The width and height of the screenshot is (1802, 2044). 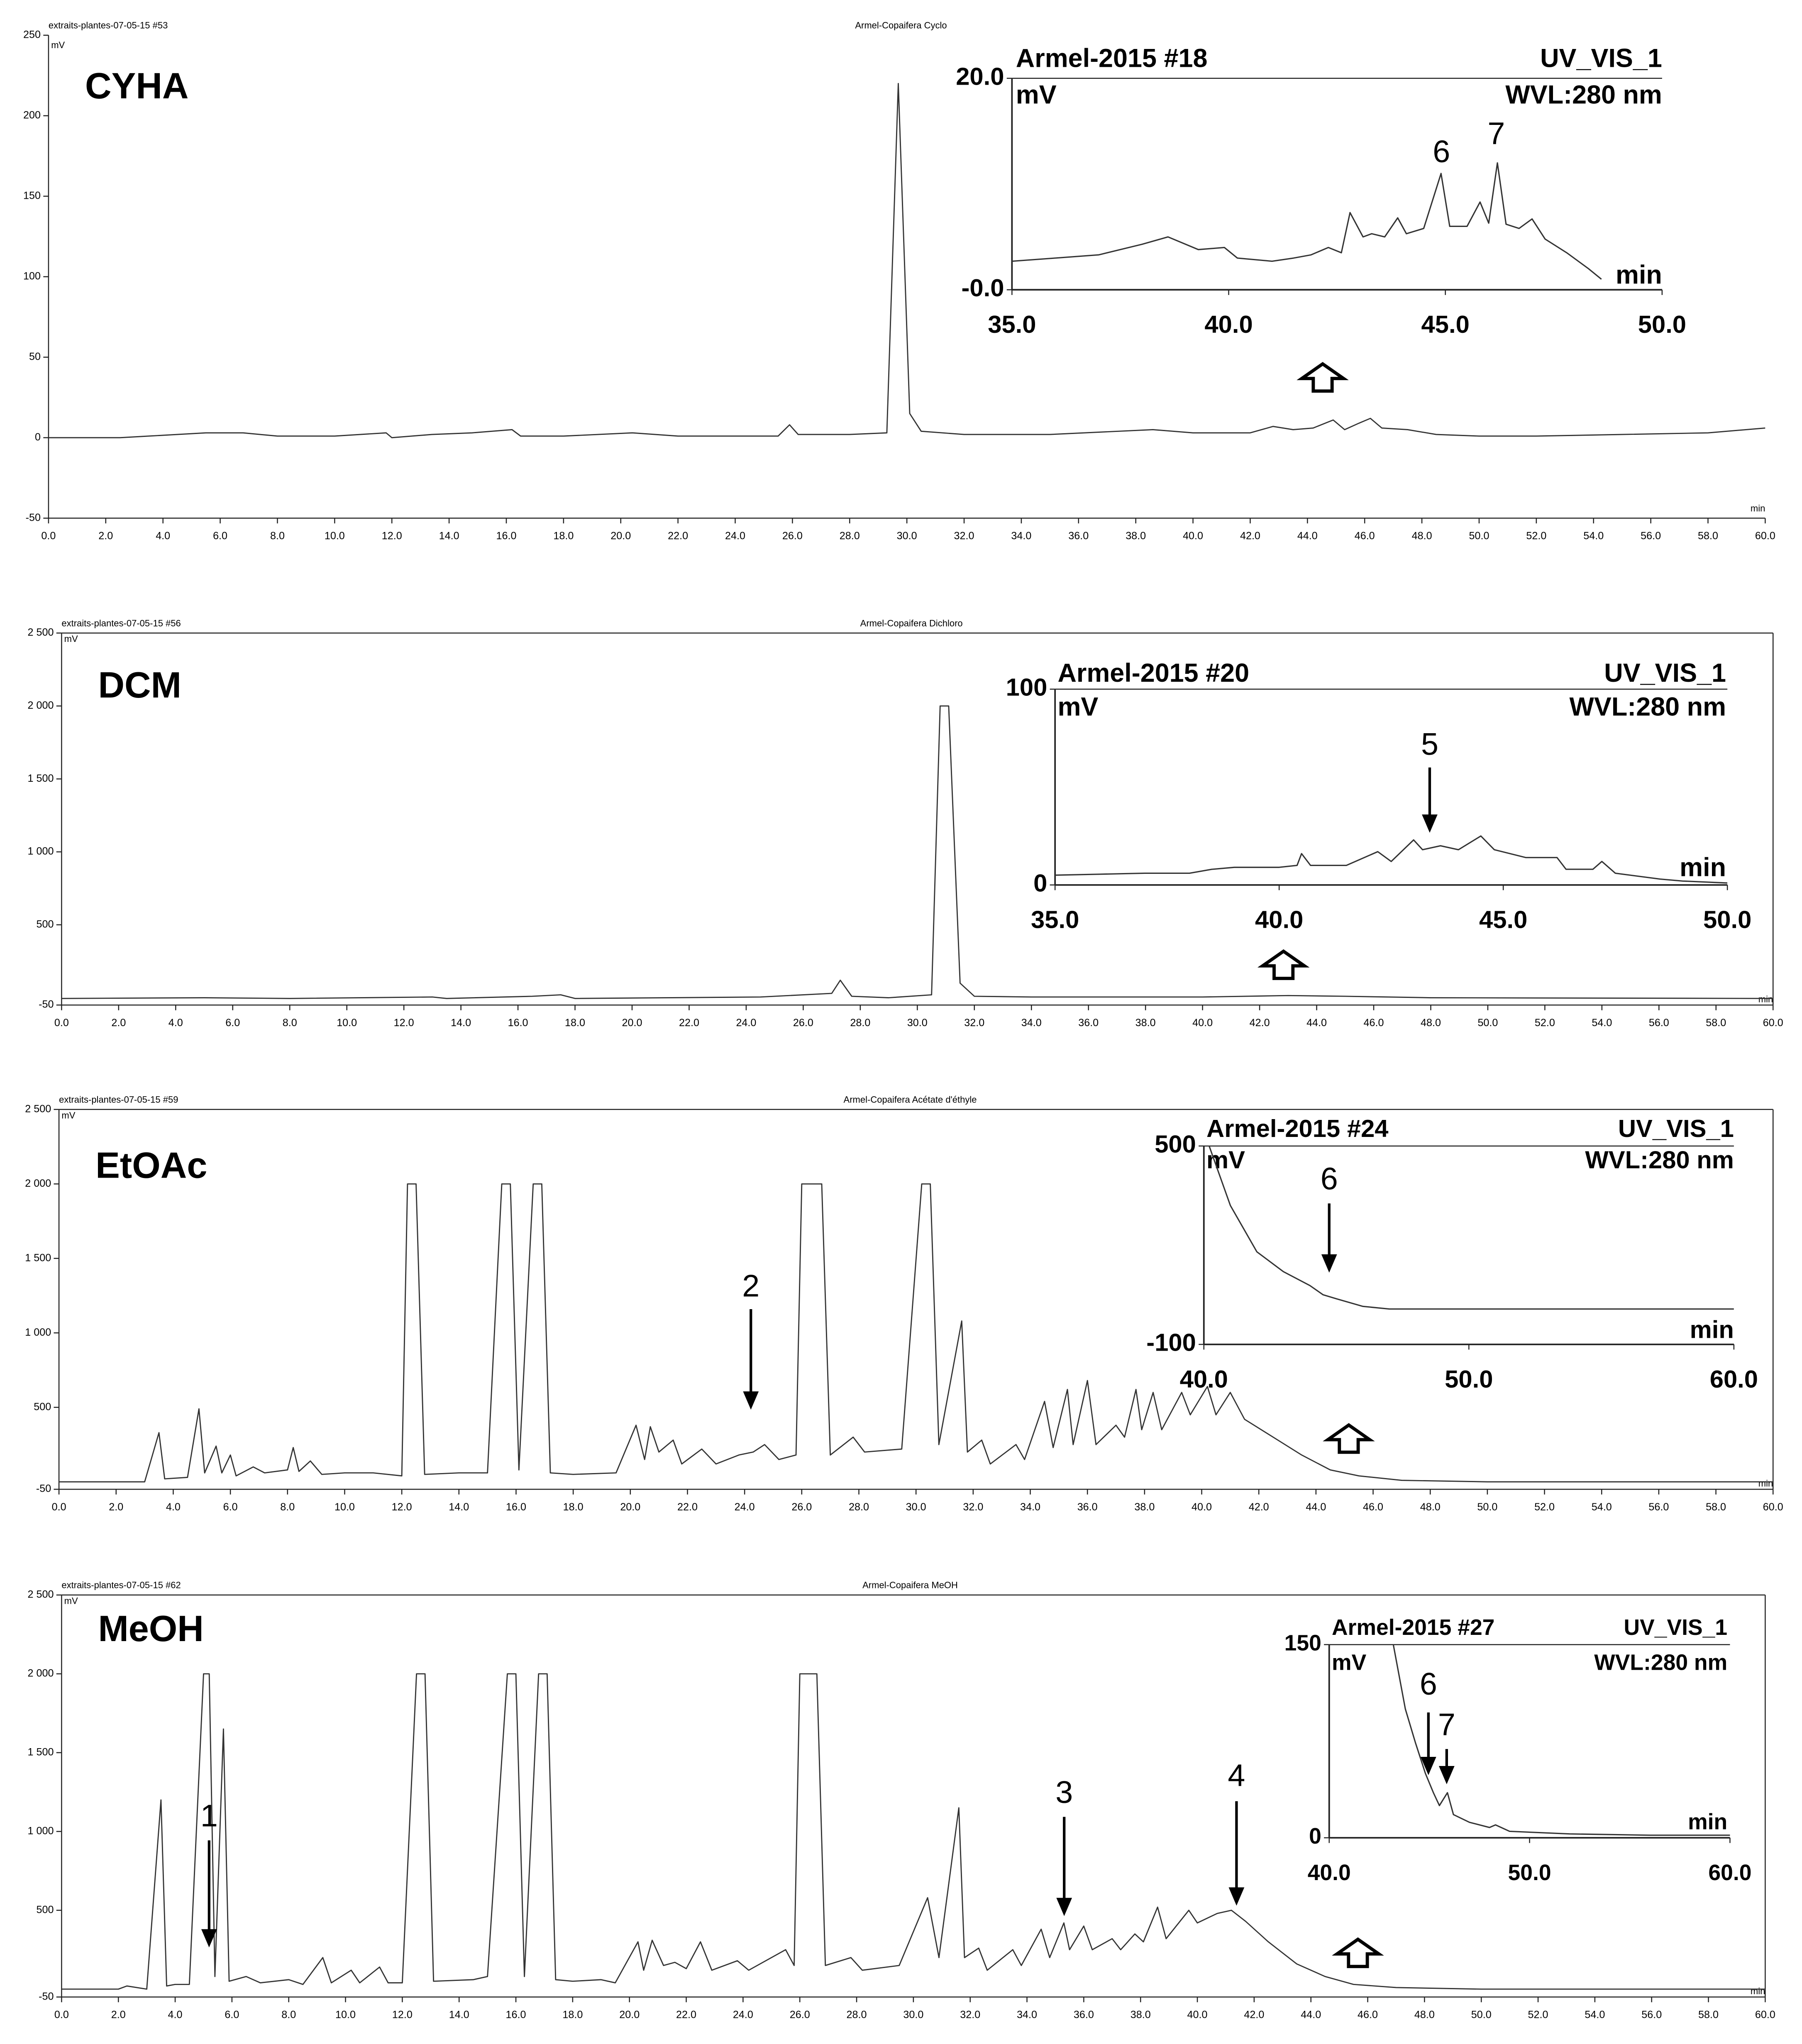 I want to click on title: extraits-plantes-07-05-15 #62, so click(x=121, y=1585).